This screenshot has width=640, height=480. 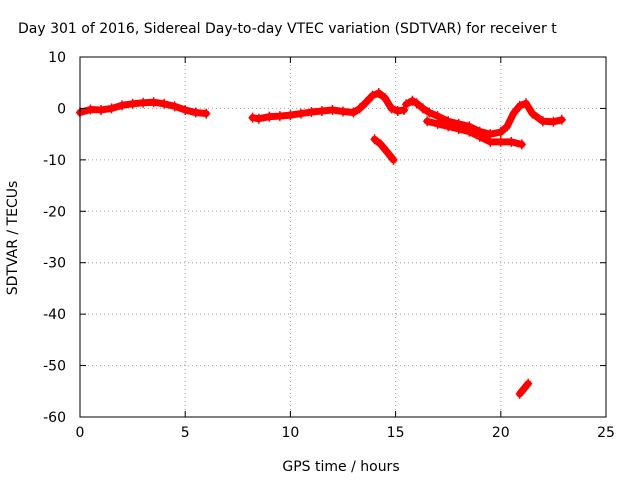 What do you see at coordinates (290, 433) in the screenshot?
I see `x-tick-label: 10` at bounding box center [290, 433].